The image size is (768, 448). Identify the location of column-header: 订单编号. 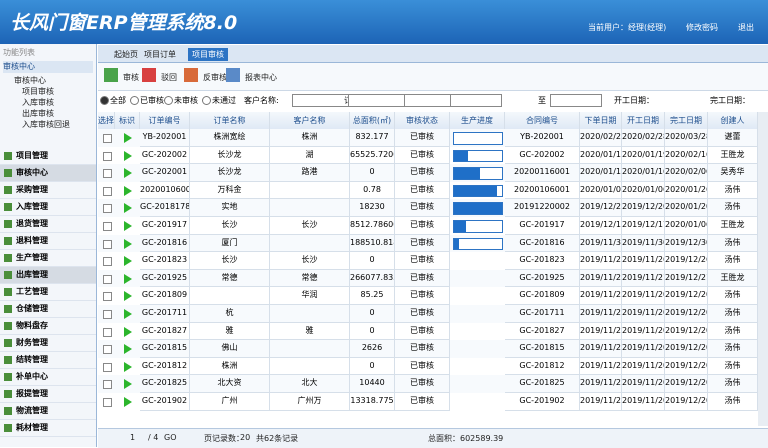
(165, 121).